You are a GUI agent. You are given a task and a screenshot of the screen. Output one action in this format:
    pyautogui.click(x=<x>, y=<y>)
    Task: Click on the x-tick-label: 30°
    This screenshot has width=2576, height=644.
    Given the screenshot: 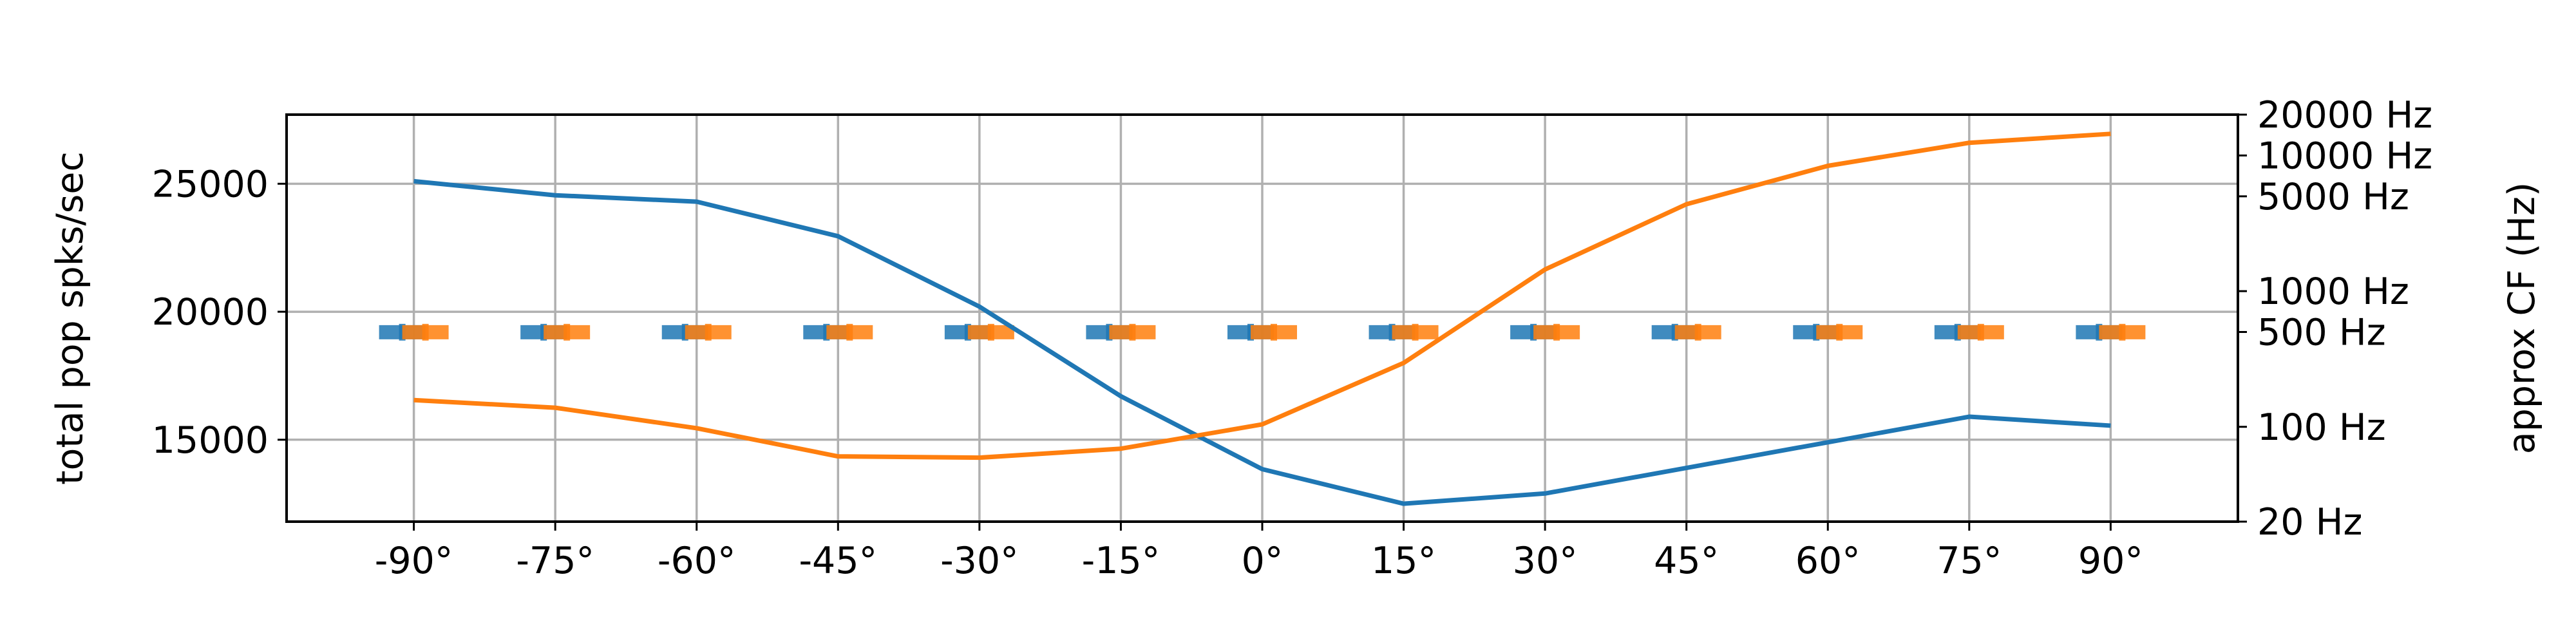 What is the action you would take?
    pyautogui.click(x=1545, y=561)
    